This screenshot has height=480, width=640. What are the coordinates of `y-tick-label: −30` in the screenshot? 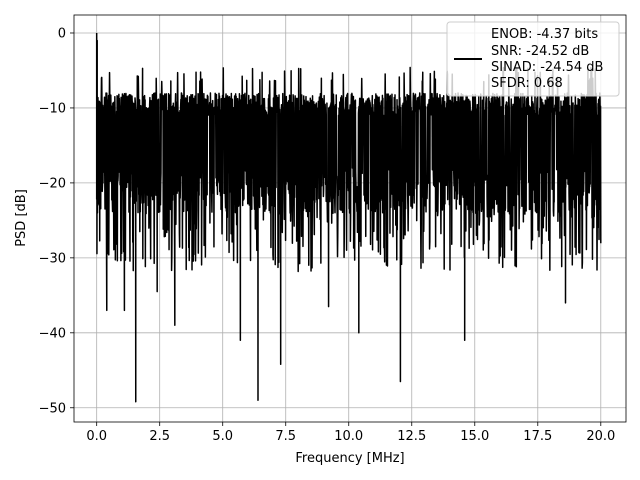 It's located at (52, 258).